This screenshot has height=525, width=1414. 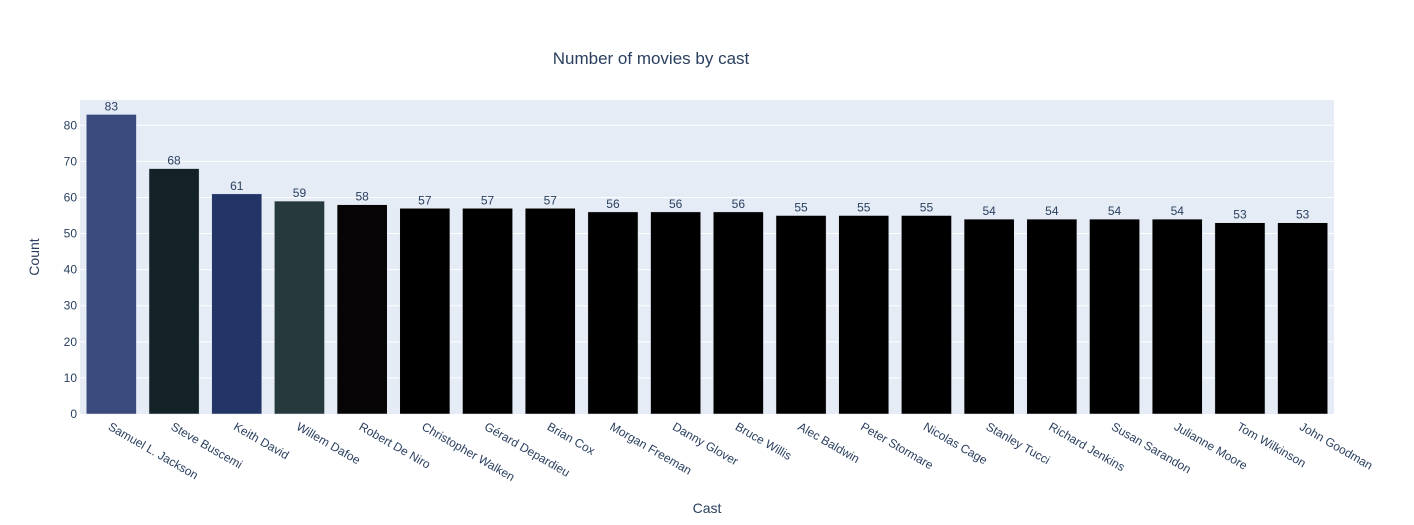 What do you see at coordinates (71, 125) in the screenshot?
I see `y-tick-label: 80` at bounding box center [71, 125].